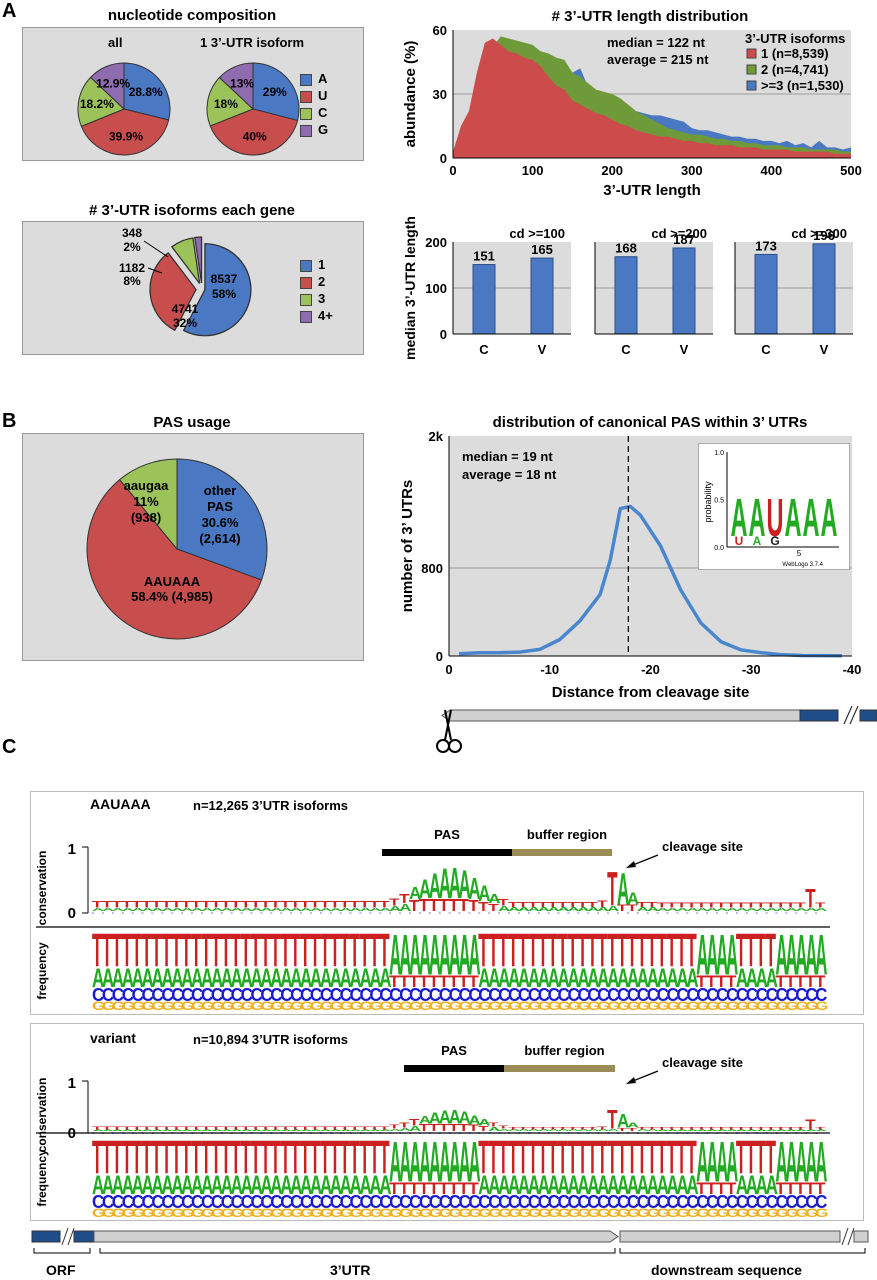 The width and height of the screenshot is (877, 1280). What do you see at coordinates (275, 92) in the screenshot?
I see `pie-slice-label: 29%` at bounding box center [275, 92].